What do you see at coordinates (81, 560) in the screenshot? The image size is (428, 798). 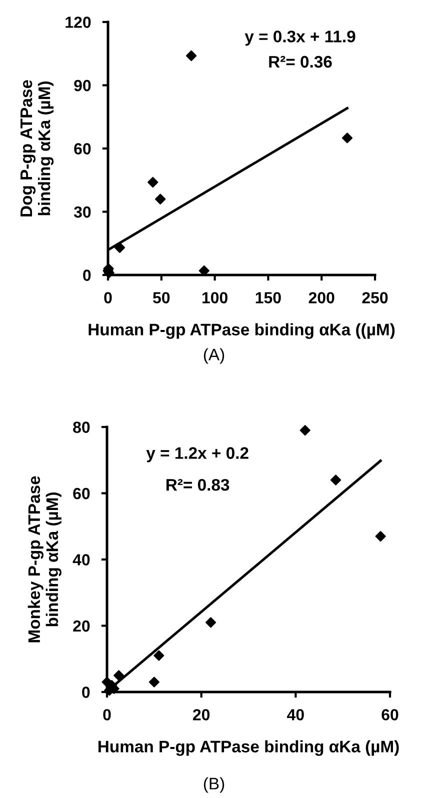 I see `y-tick-label: 40` at bounding box center [81, 560].